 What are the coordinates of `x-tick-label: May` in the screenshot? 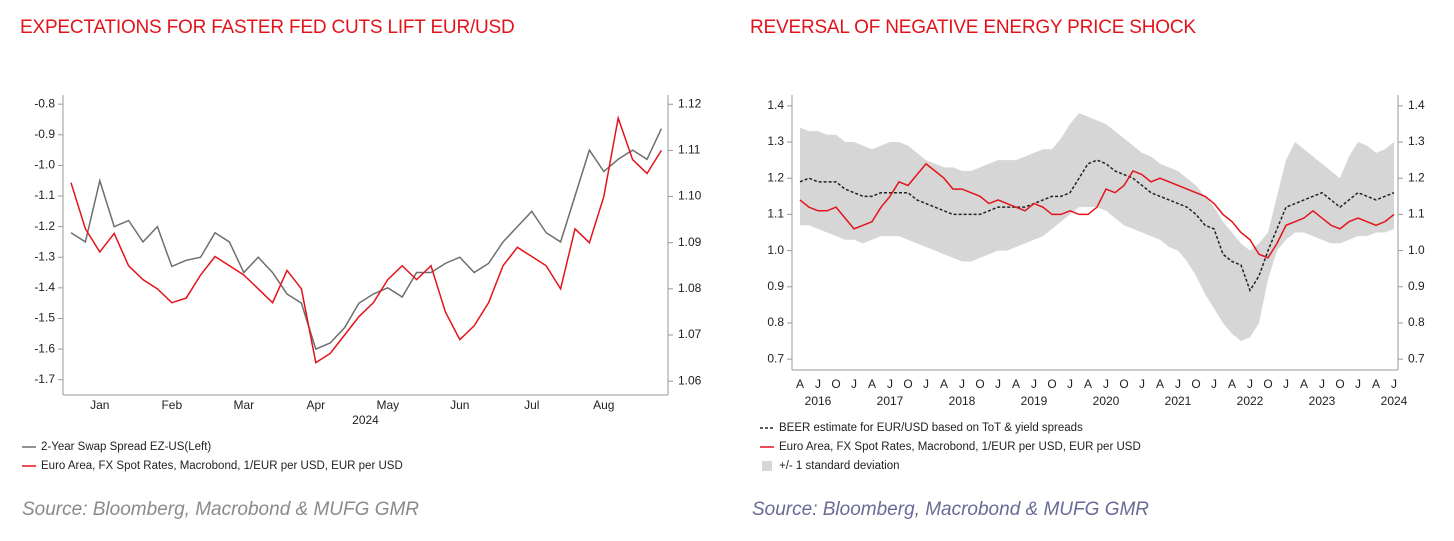 It's located at (387, 405).